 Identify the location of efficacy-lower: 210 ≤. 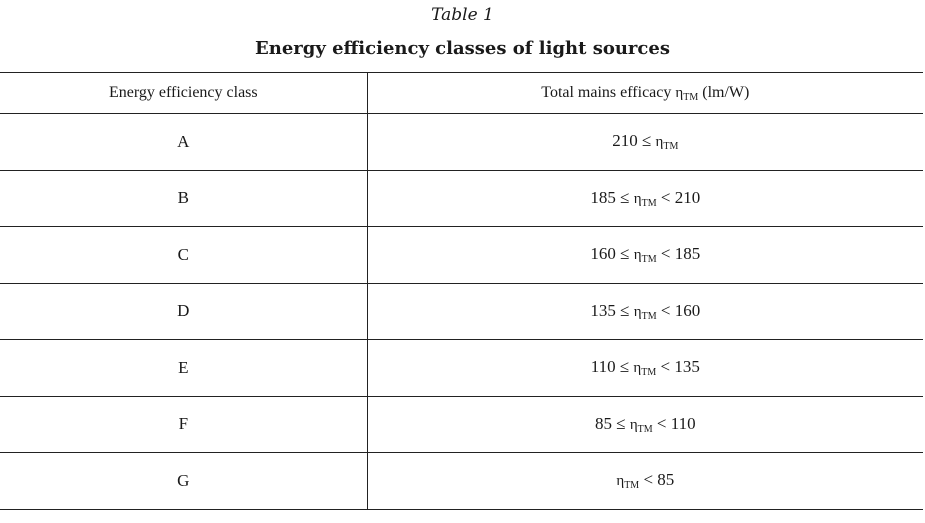
(634, 141).